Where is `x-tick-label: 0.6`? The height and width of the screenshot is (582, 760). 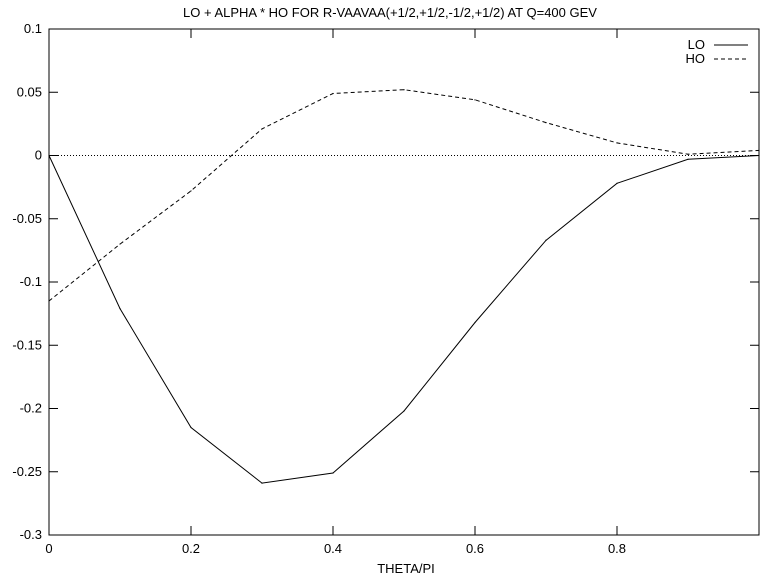
x-tick-label: 0.6 is located at coordinates (475, 548).